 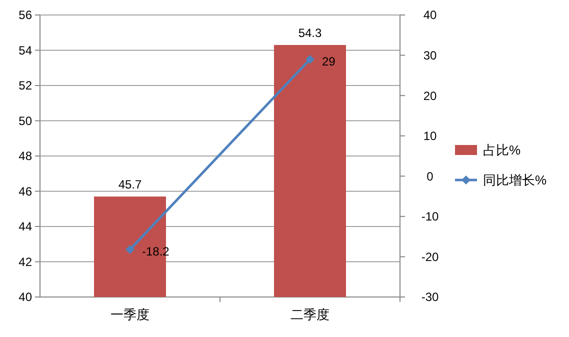 I want to click on y2-tick-label: 30, so click(x=430, y=55).